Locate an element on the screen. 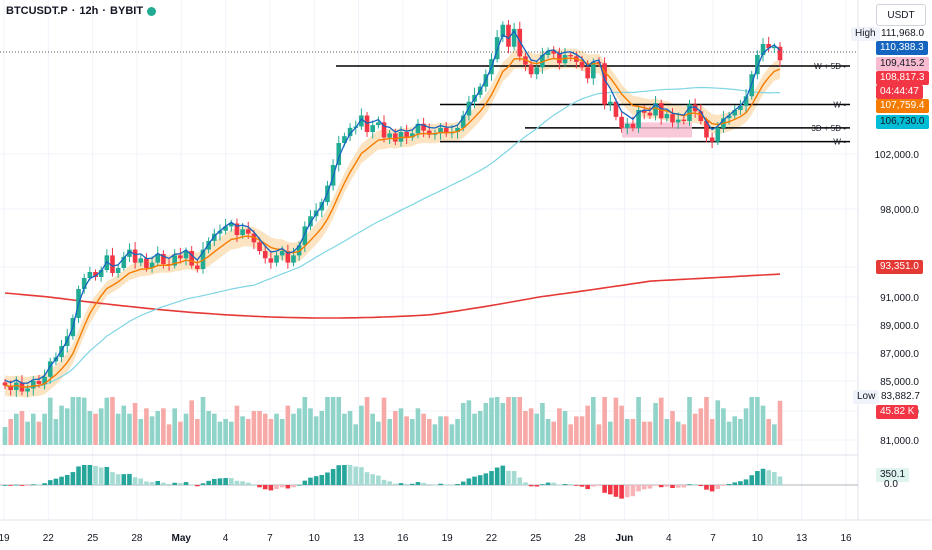 This screenshot has height=550, width=932. symbol-header: BTCUSDT.P · 12h · BYBIT is located at coordinates (81, 11).